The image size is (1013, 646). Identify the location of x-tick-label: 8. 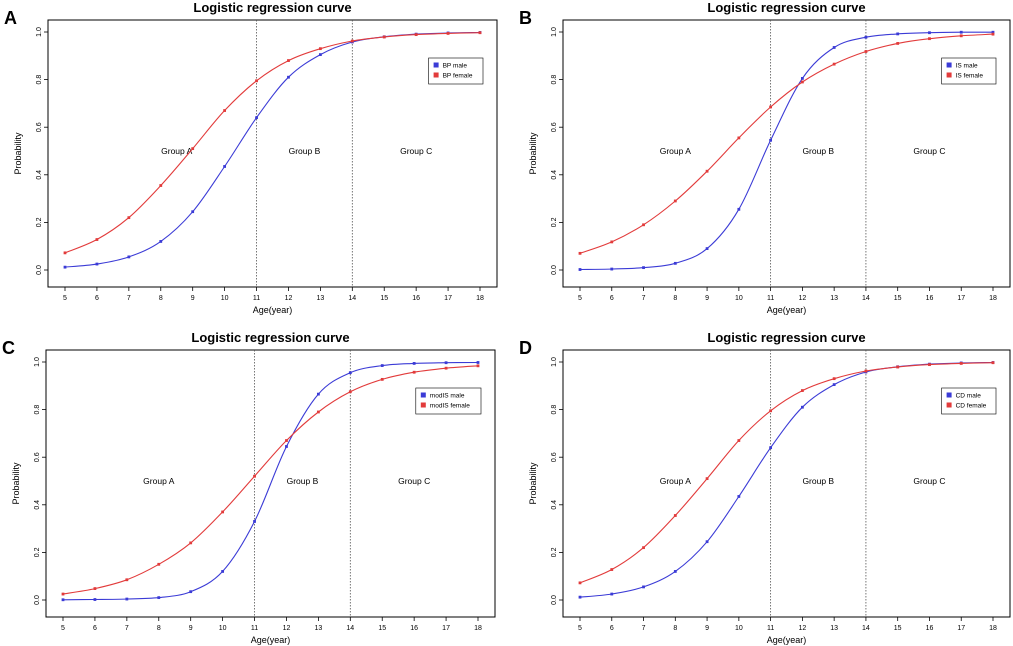
(161, 298).